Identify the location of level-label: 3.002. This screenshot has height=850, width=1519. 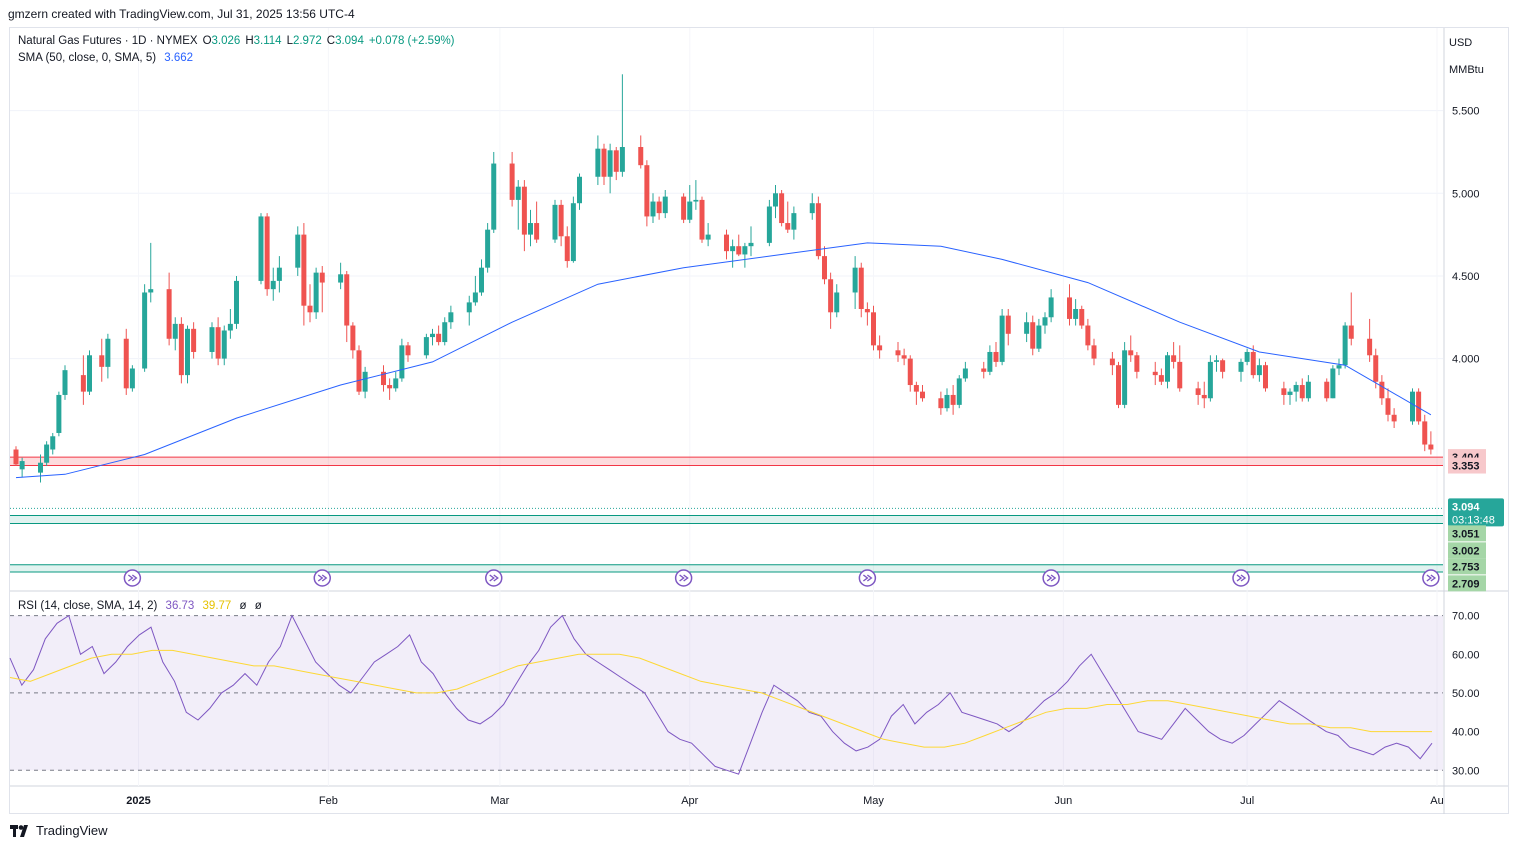
(1466, 551).